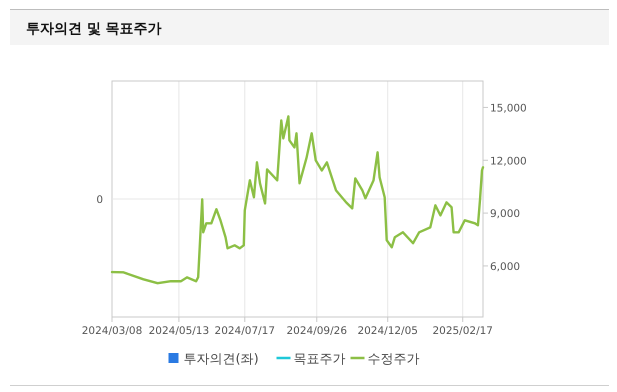 The height and width of the screenshot is (392, 617). Describe the element at coordinates (317, 331) in the screenshot. I see `x-tick-label: 2024/09/26` at that location.